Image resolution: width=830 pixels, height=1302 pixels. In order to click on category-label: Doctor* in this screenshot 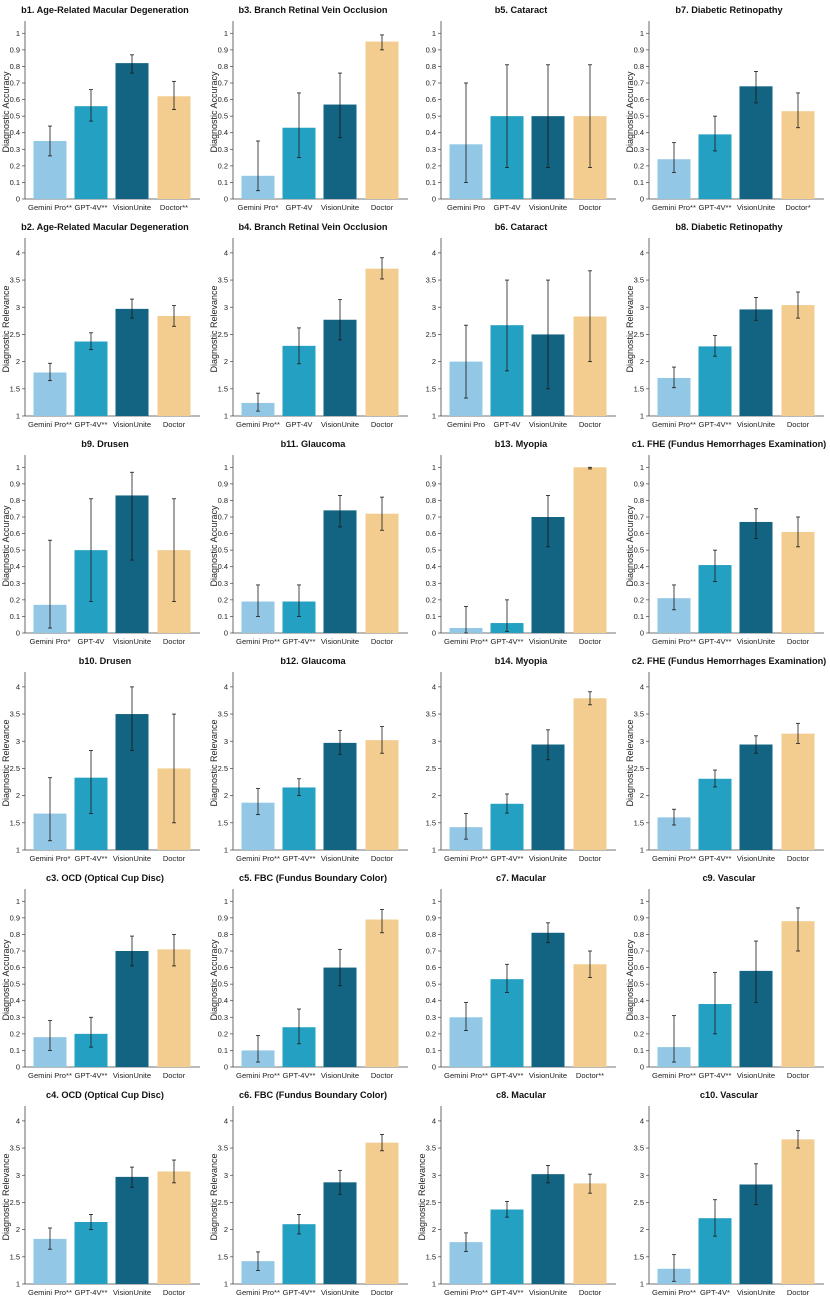, I will do `click(797, 207)`.